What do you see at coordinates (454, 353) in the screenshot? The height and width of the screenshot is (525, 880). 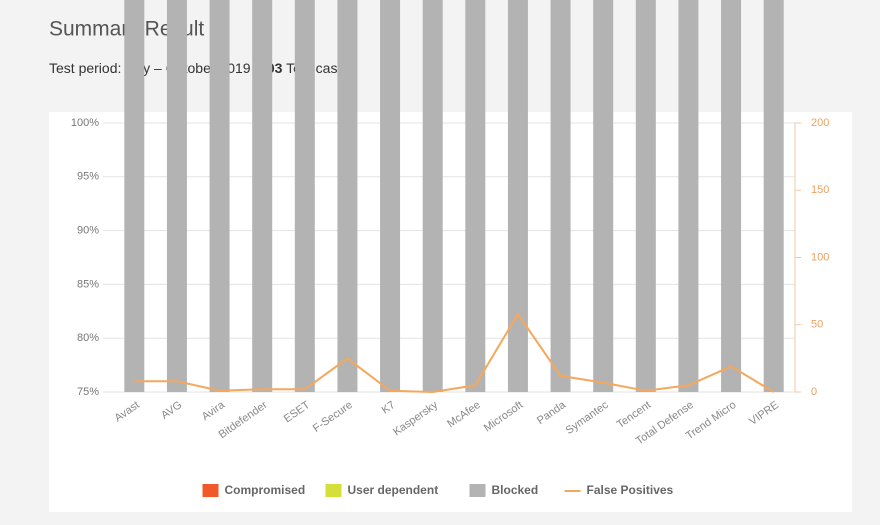 I see `line-series` at bounding box center [454, 353].